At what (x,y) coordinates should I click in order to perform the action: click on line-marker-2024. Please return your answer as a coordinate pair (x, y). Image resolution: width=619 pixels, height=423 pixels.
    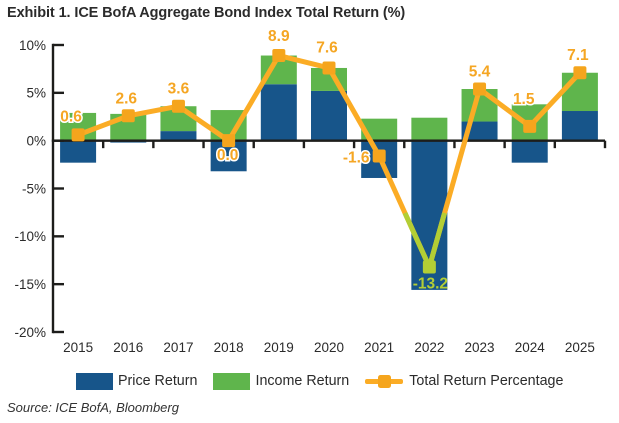
    Looking at the image, I should click on (530, 126).